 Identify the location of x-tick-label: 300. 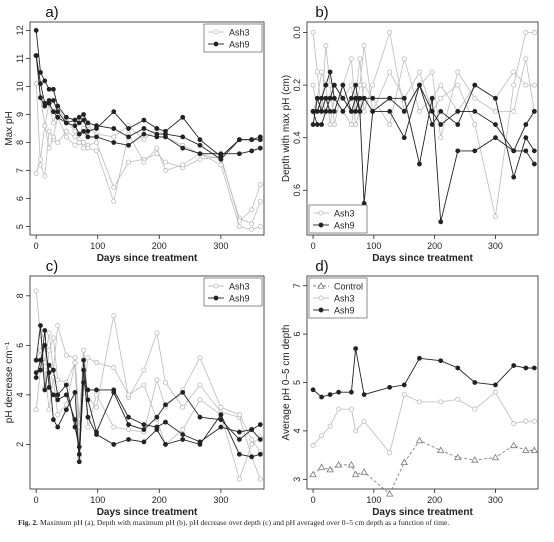
(220, 246).